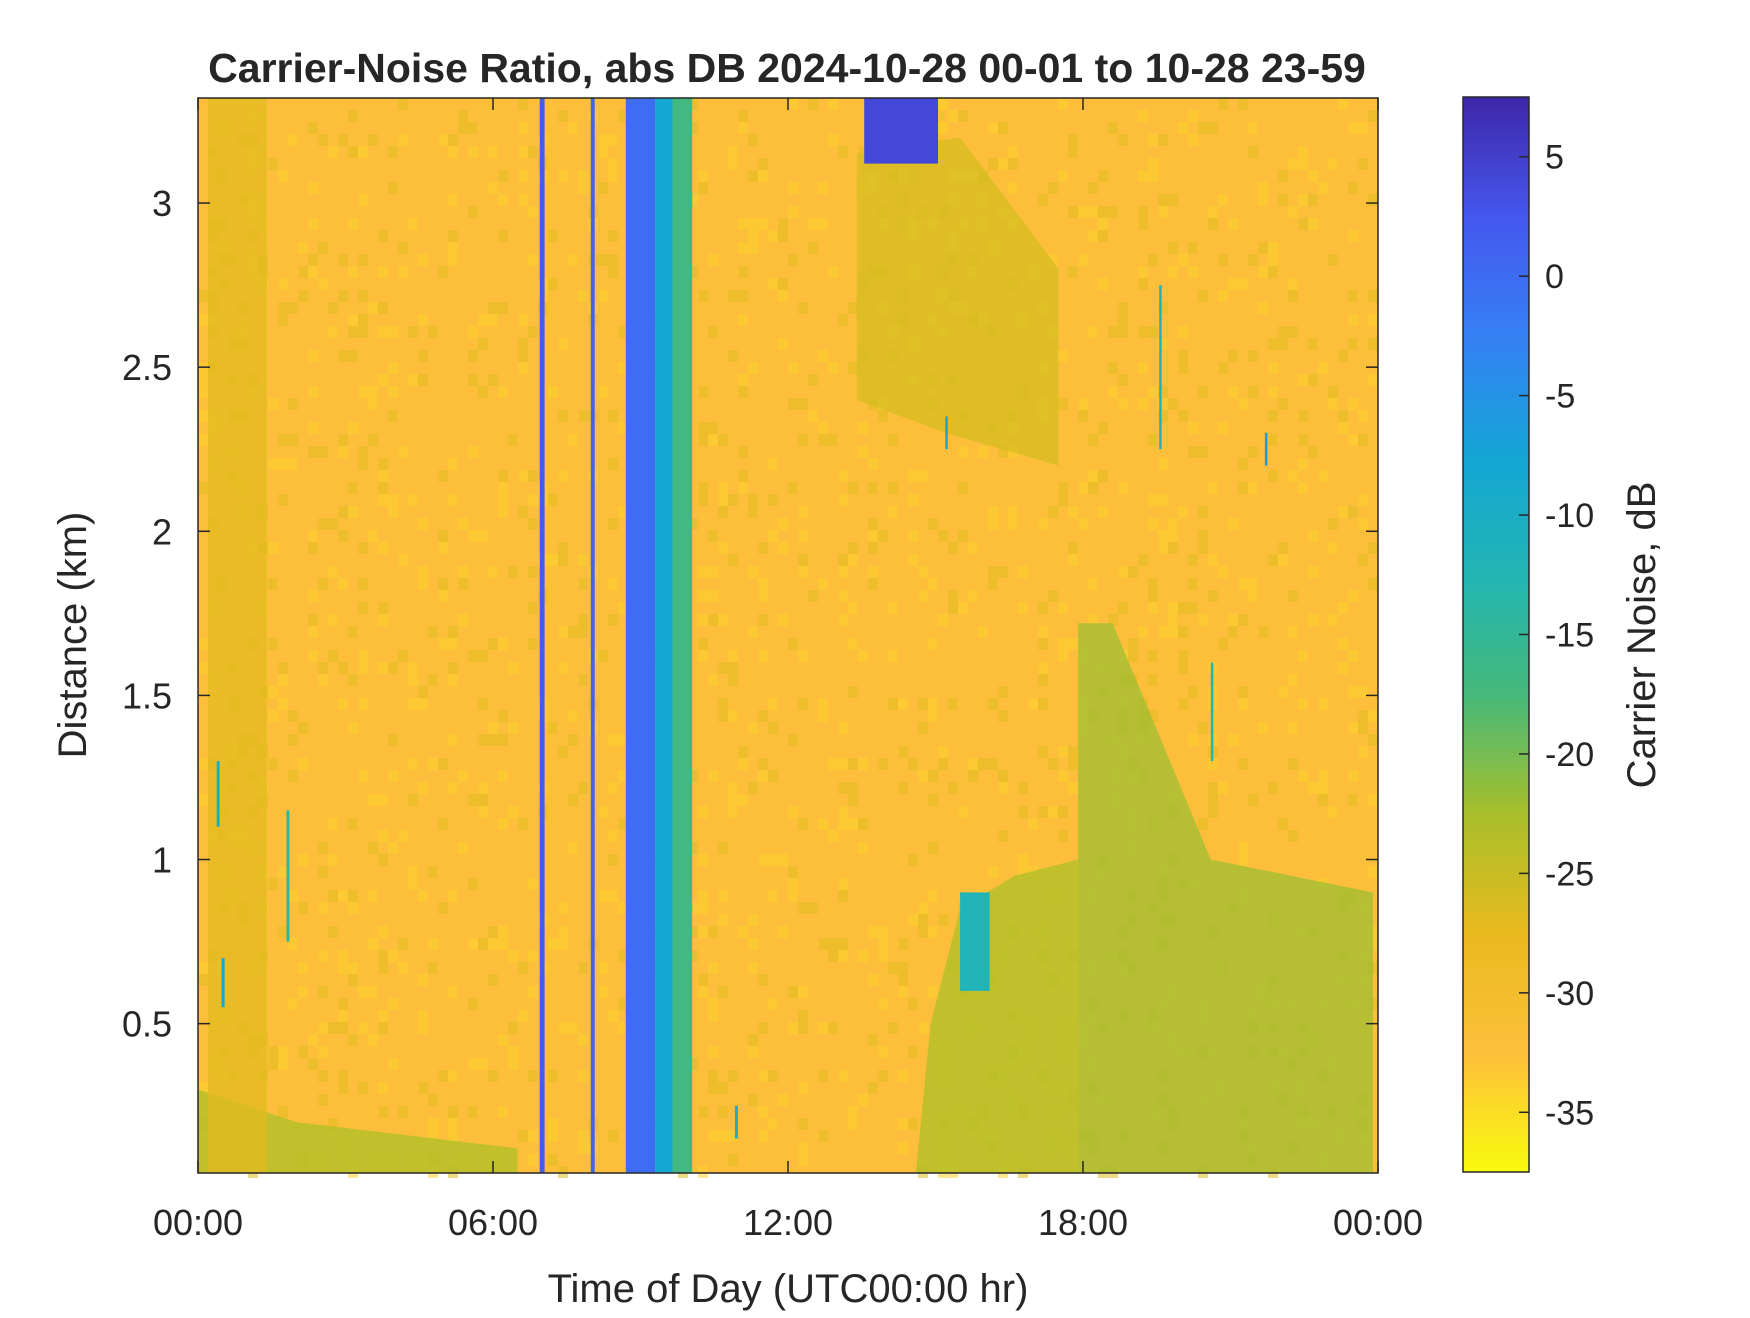 This screenshot has height=1318, width=1750. Describe the element at coordinates (288, 876) in the screenshot. I see `heatmap-column` at that location.